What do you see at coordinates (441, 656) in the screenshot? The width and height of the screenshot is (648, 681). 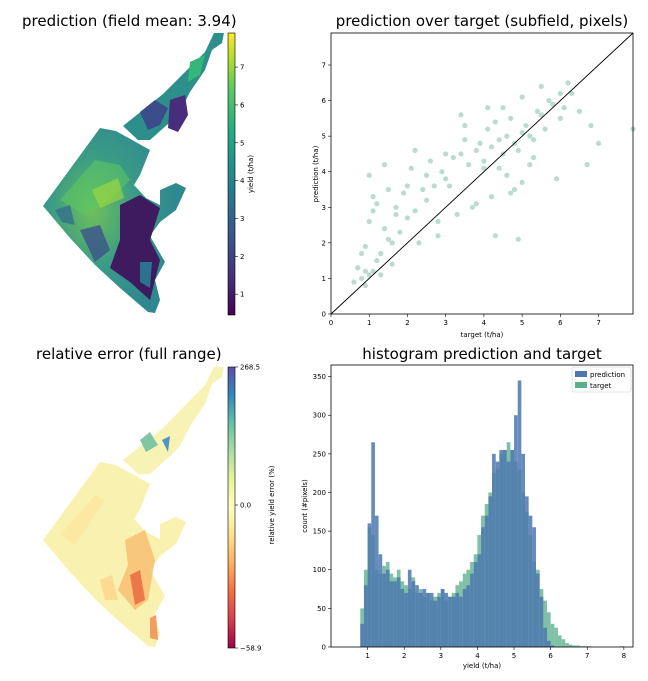 I see `histogram-xtick-label: 3` at bounding box center [441, 656].